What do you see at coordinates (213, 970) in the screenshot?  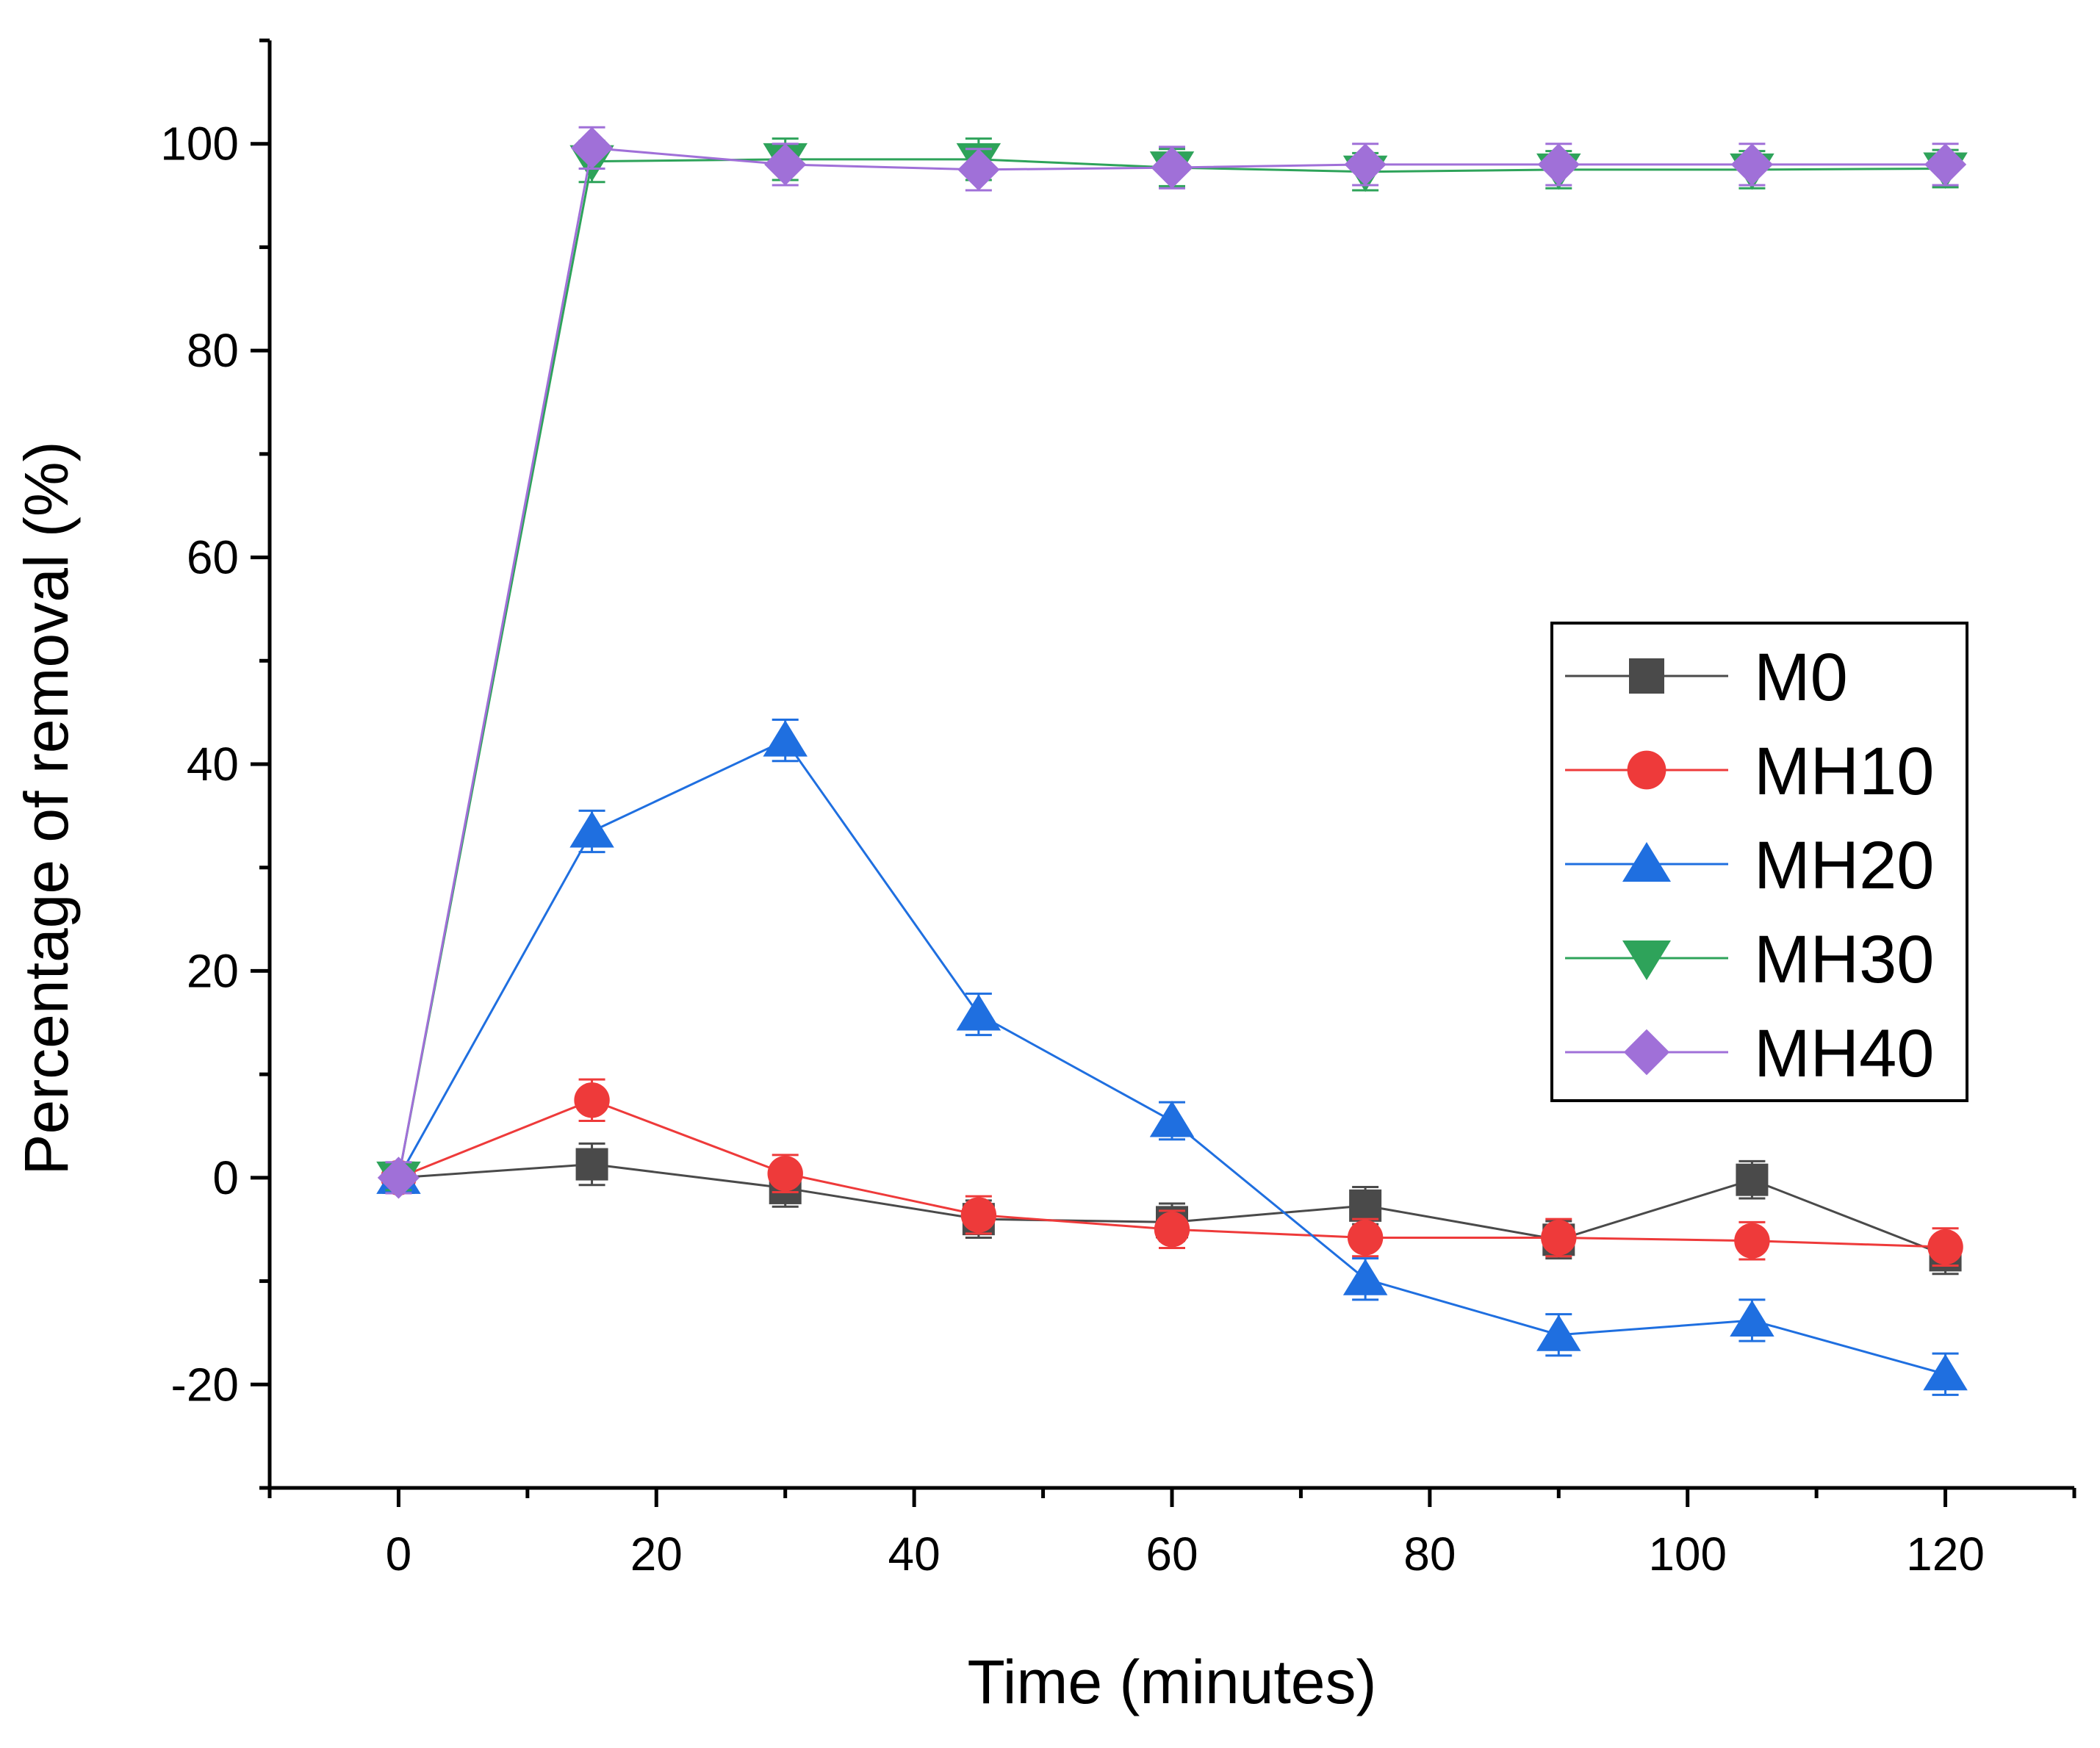 I see `y-tick-label: 20` at bounding box center [213, 970].